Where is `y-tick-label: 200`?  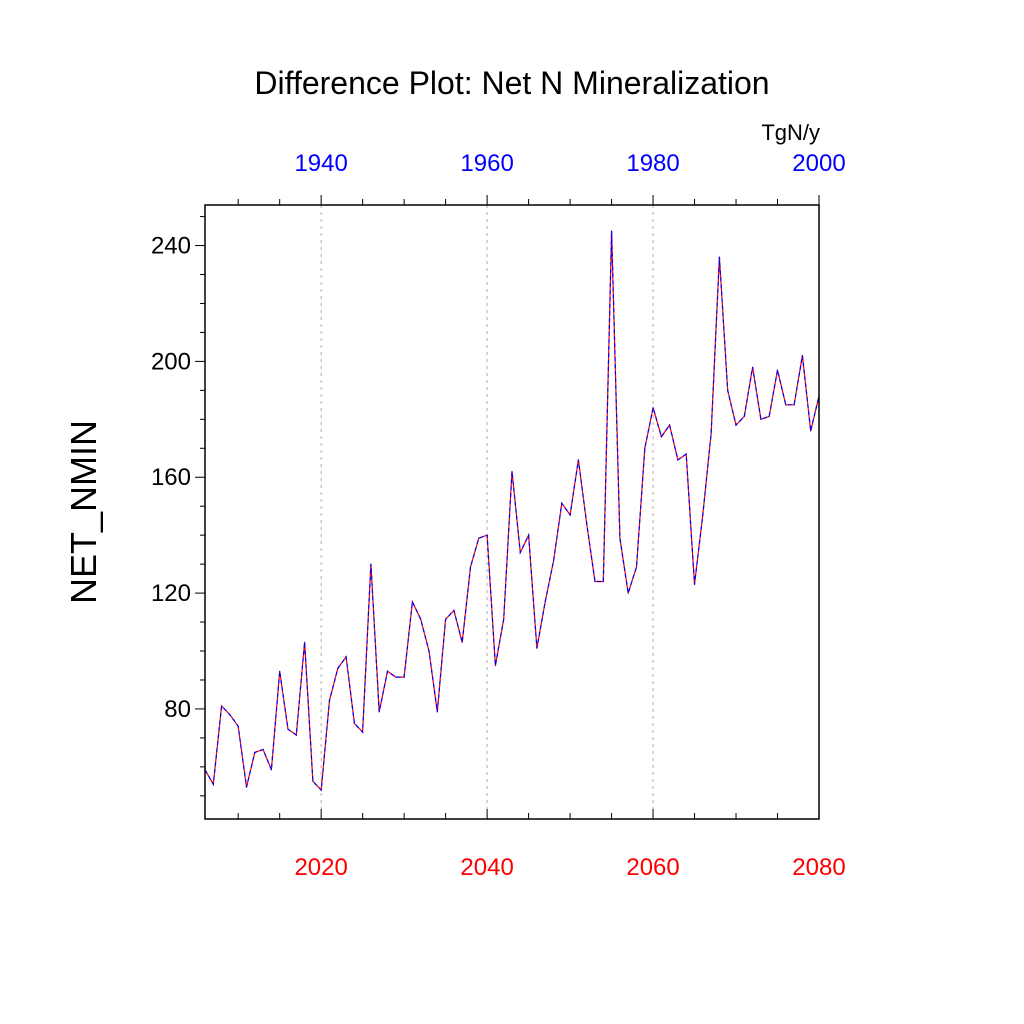 y-tick-label: 200 is located at coordinates (171, 361).